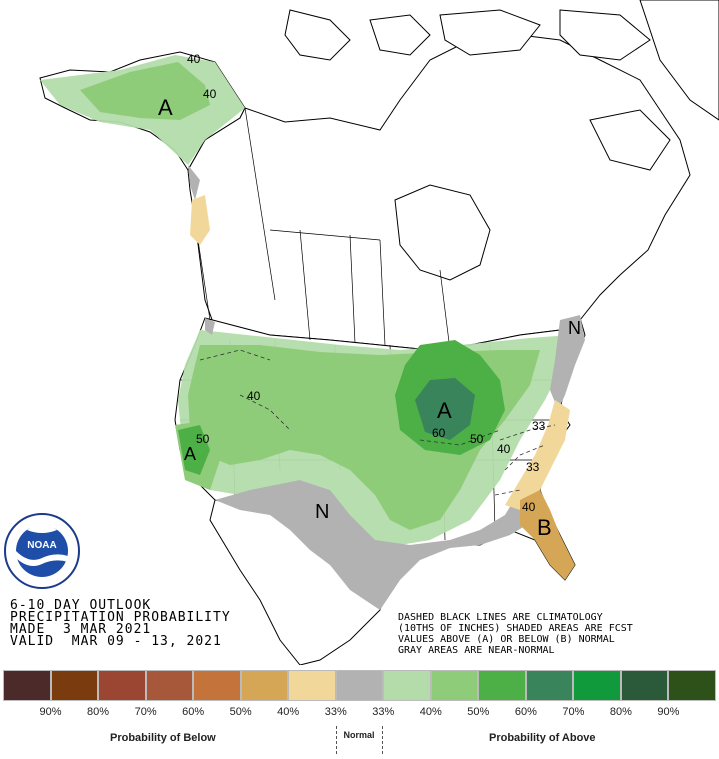 The height and width of the screenshot is (759, 719). Describe the element at coordinates (336, 740) in the screenshot. I see `legend-normal-divider-left` at that location.